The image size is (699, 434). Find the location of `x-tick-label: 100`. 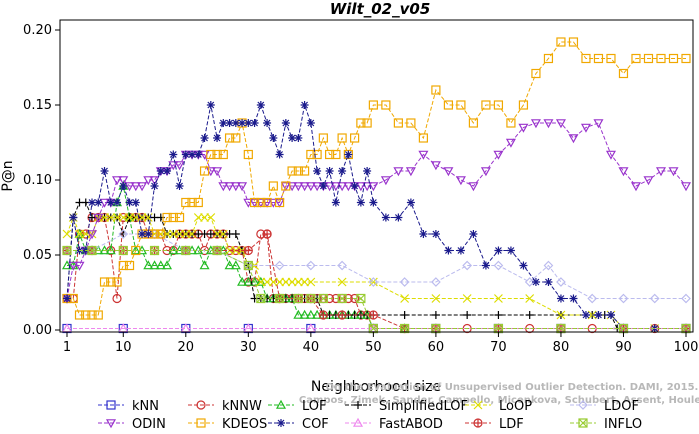

x-tick-label: 100 is located at coordinates (686, 347).